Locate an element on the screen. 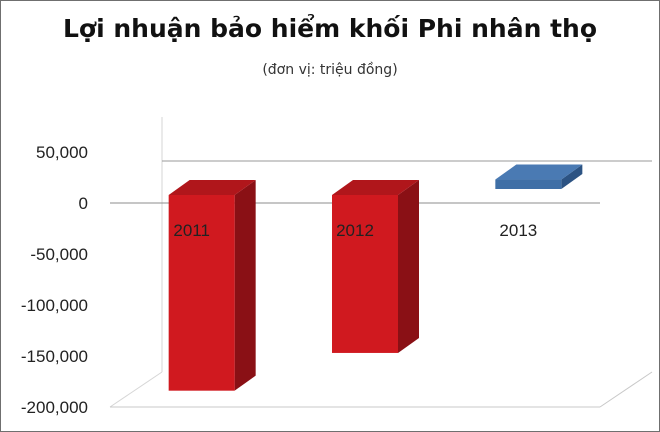  x-category-label: 2013 is located at coordinates (518, 230).